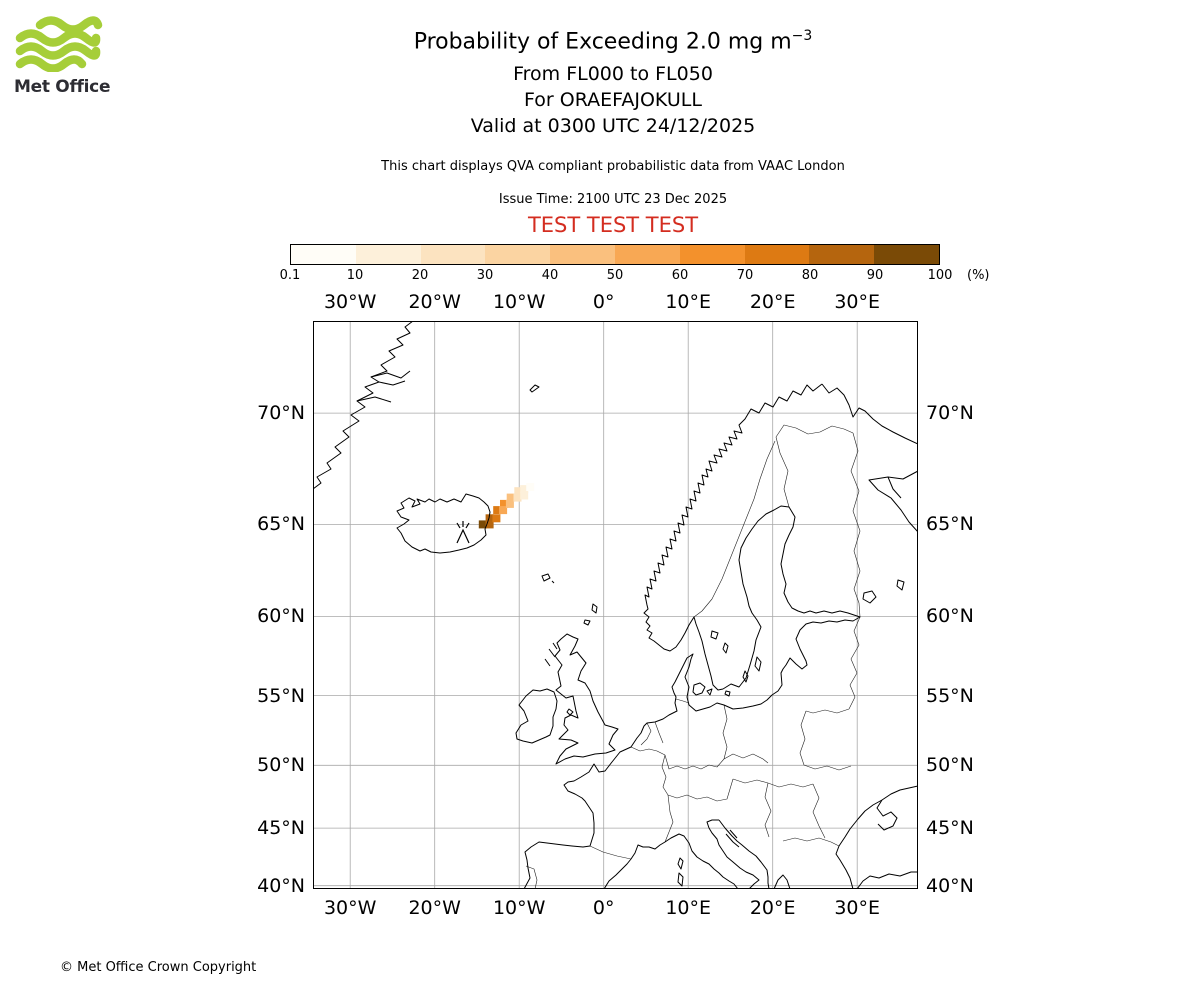 Image resolution: width=1200 pixels, height=1000 pixels. Describe the element at coordinates (420, 275) in the screenshot. I see `colorbar-tick-label: 20` at that location.